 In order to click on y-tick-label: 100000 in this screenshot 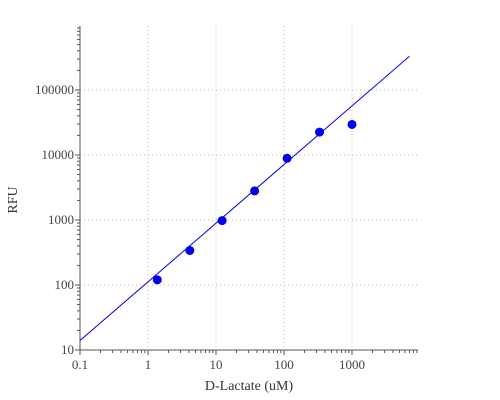, I will do `click(54, 89)`.